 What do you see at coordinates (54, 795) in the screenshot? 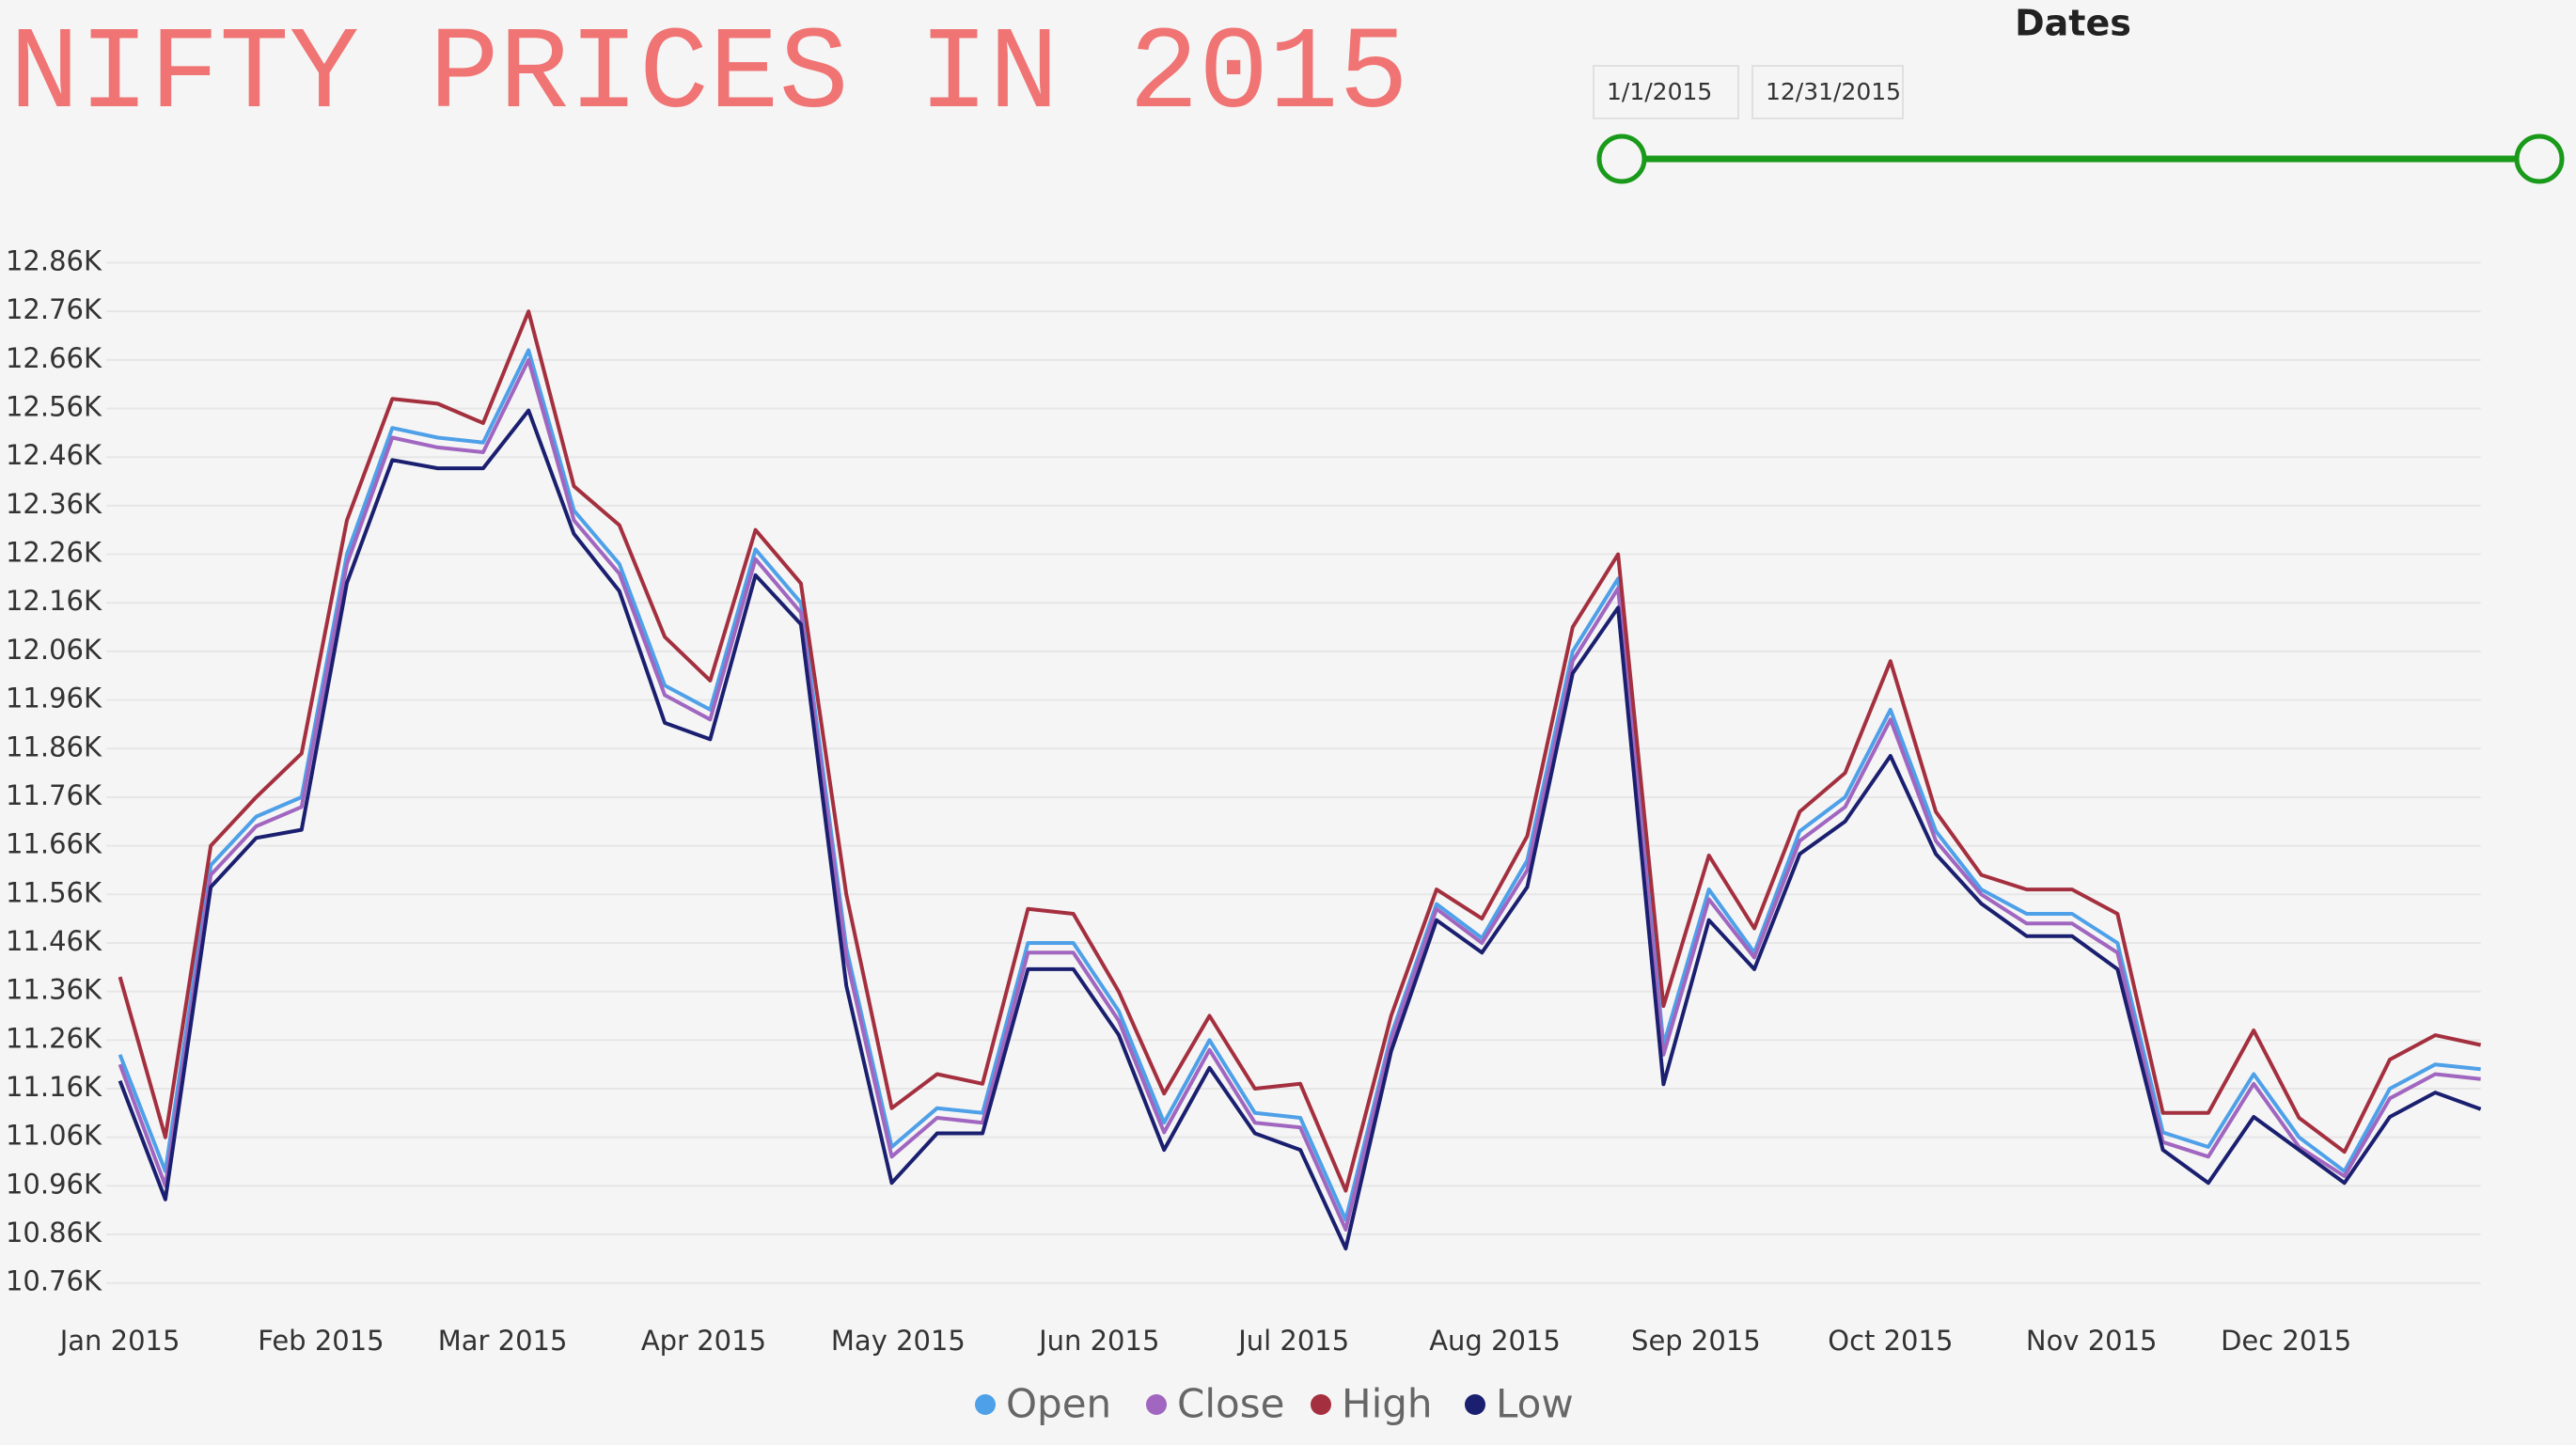
I see `y-tick-label: 11.76K` at bounding box center [54, 795].